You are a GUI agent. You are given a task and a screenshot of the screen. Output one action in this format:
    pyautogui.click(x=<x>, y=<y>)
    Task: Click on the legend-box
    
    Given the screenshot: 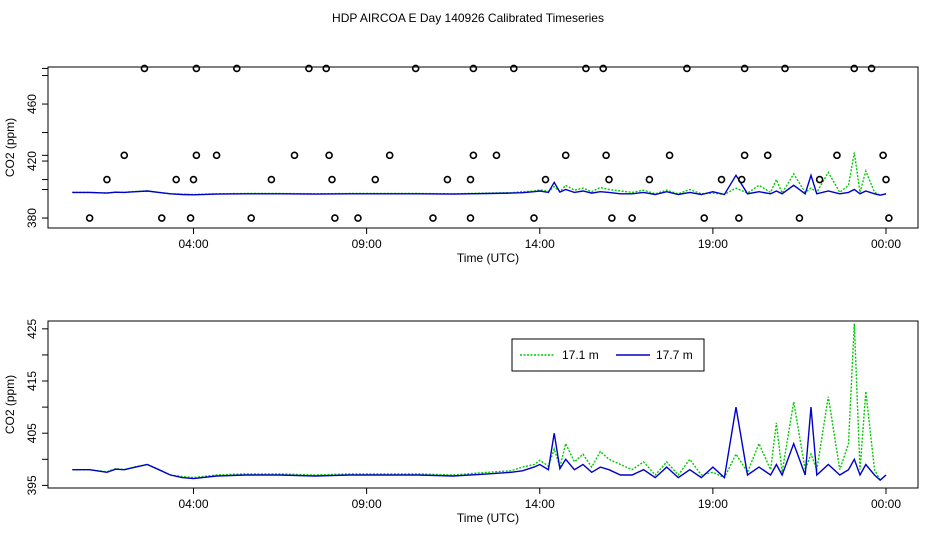 What is the action you would take?
    pyautogui.click(x=608, y=355)
    